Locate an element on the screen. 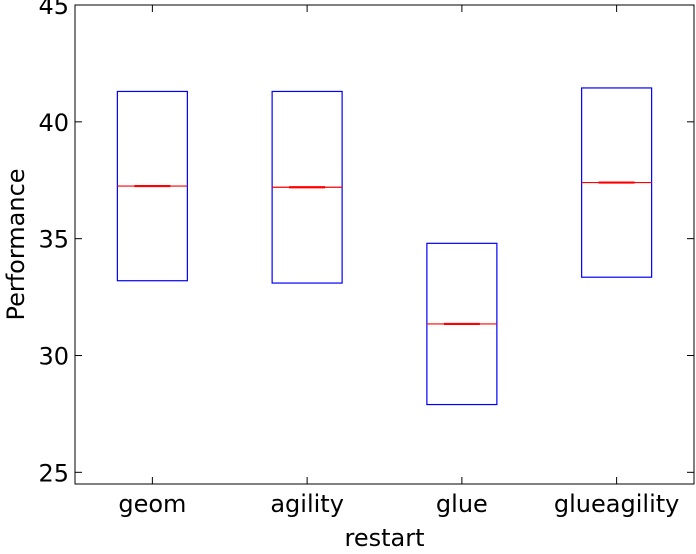 The width and height of the screenshot is (696, 554). y-tick-label: 25 is located at coordinates (53, 473).